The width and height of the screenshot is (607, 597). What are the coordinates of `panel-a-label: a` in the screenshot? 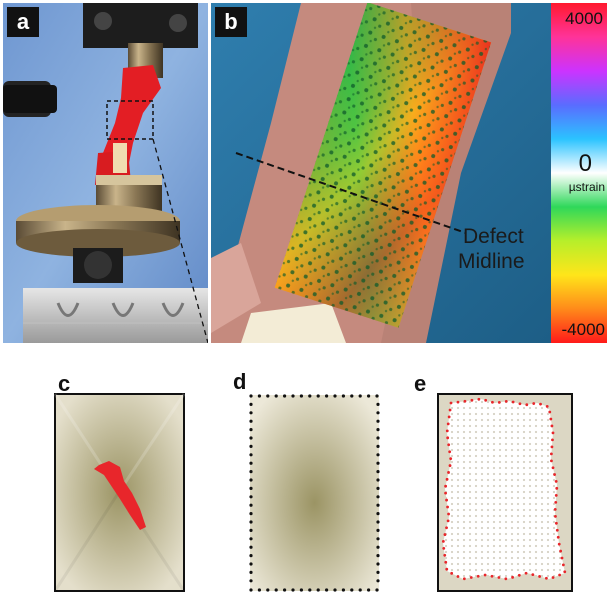 It's located at (23, 22).